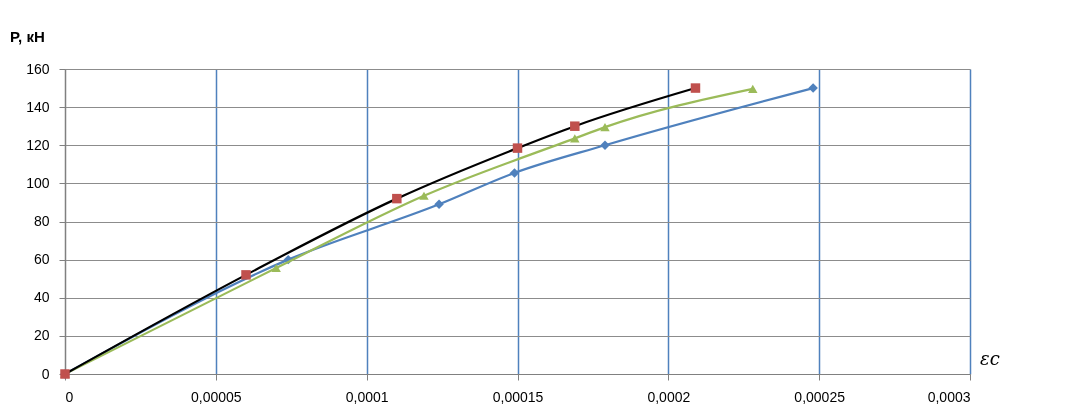 The width and height of the screenshot is (1066, 420). Describe the element at coordinates (518, 396) in the screenshot. I see `x-tick-label: 0,00015` at that location.